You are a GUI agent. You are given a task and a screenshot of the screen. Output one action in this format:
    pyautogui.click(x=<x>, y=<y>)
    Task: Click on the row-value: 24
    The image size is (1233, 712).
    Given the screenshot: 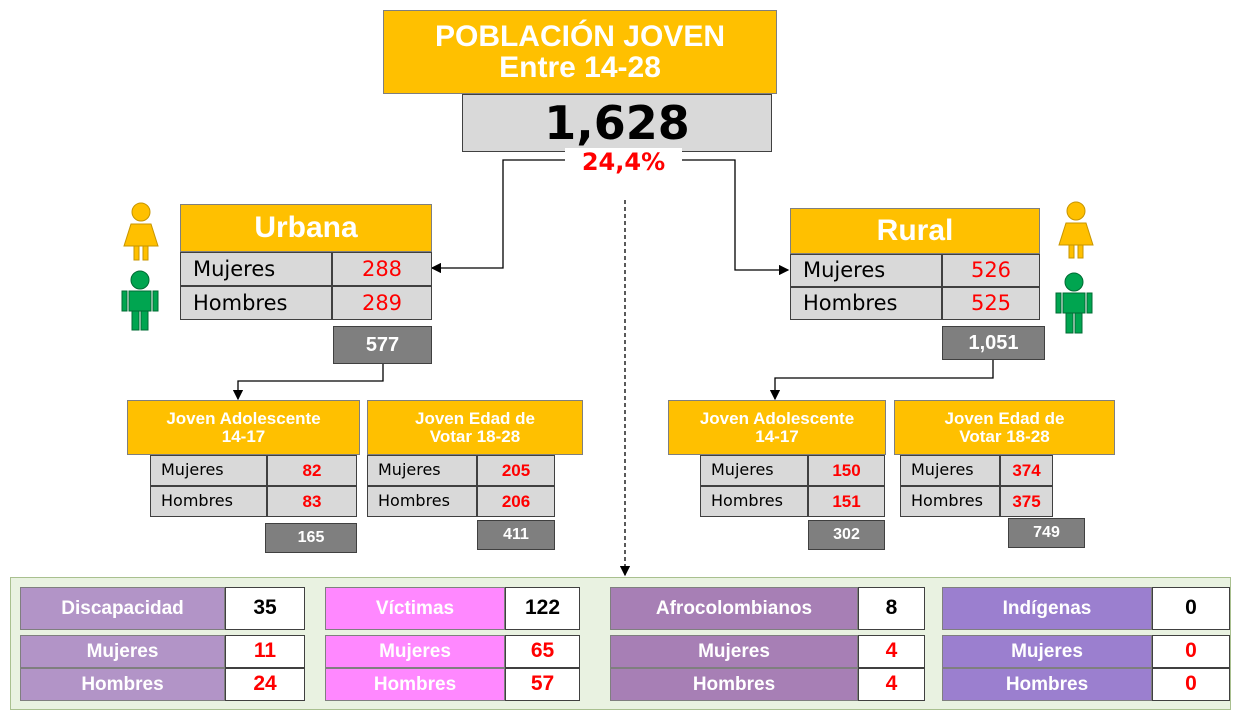 What is the action you would take?
    pyautogui.click(x=265, y=684)
    